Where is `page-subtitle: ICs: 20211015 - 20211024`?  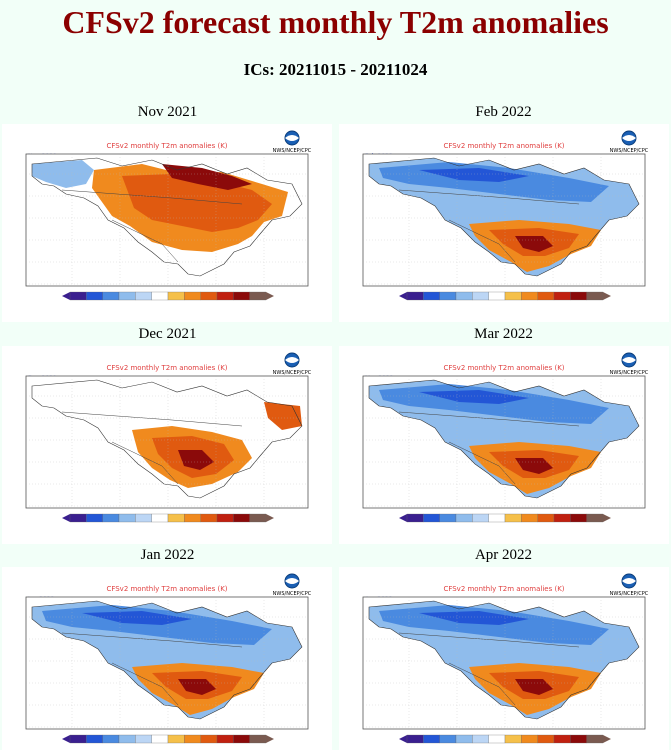
page-subtitle: ICs: 20211015 - 20211024 is located at coordinates (335, 69).